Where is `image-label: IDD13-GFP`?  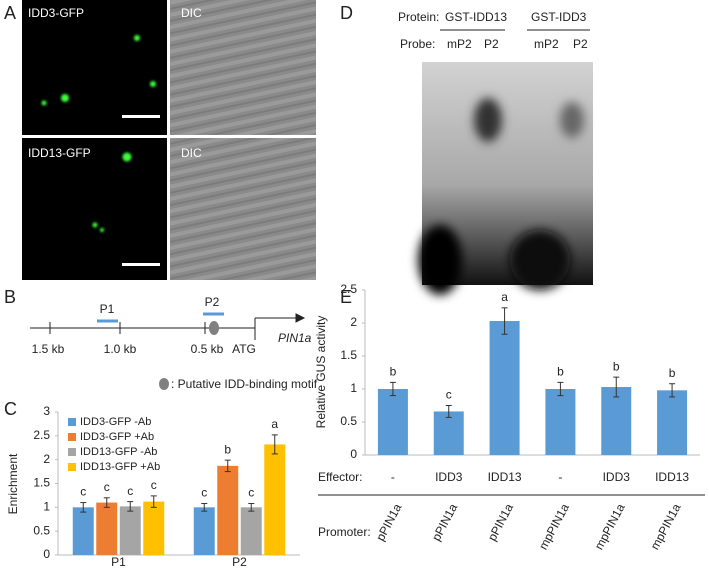
image-label: IDD13-GFP is located at coordinates (59, 153).